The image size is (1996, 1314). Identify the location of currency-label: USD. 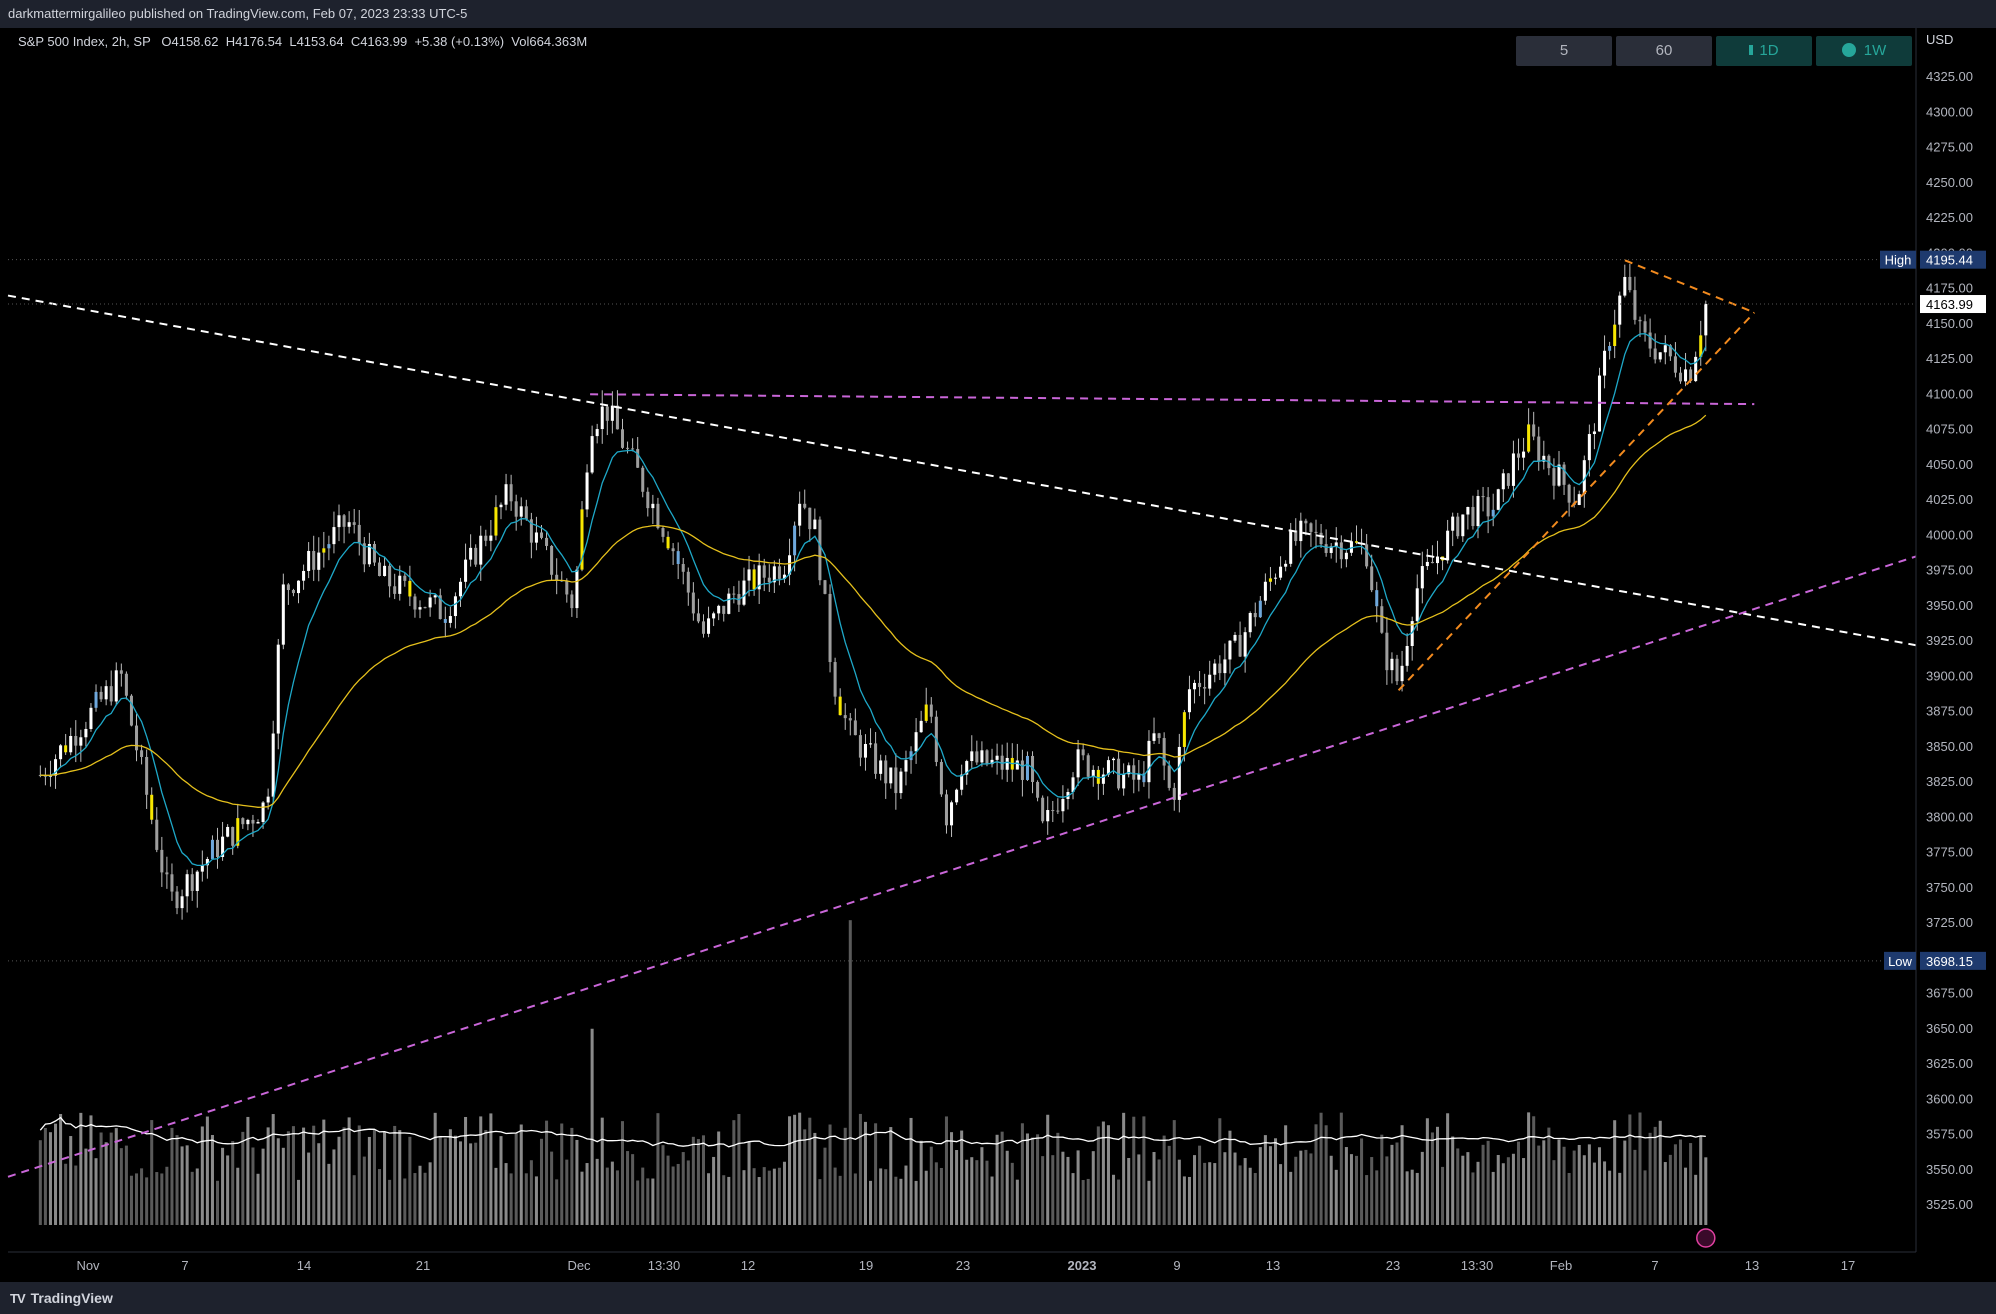
(1940, 39).